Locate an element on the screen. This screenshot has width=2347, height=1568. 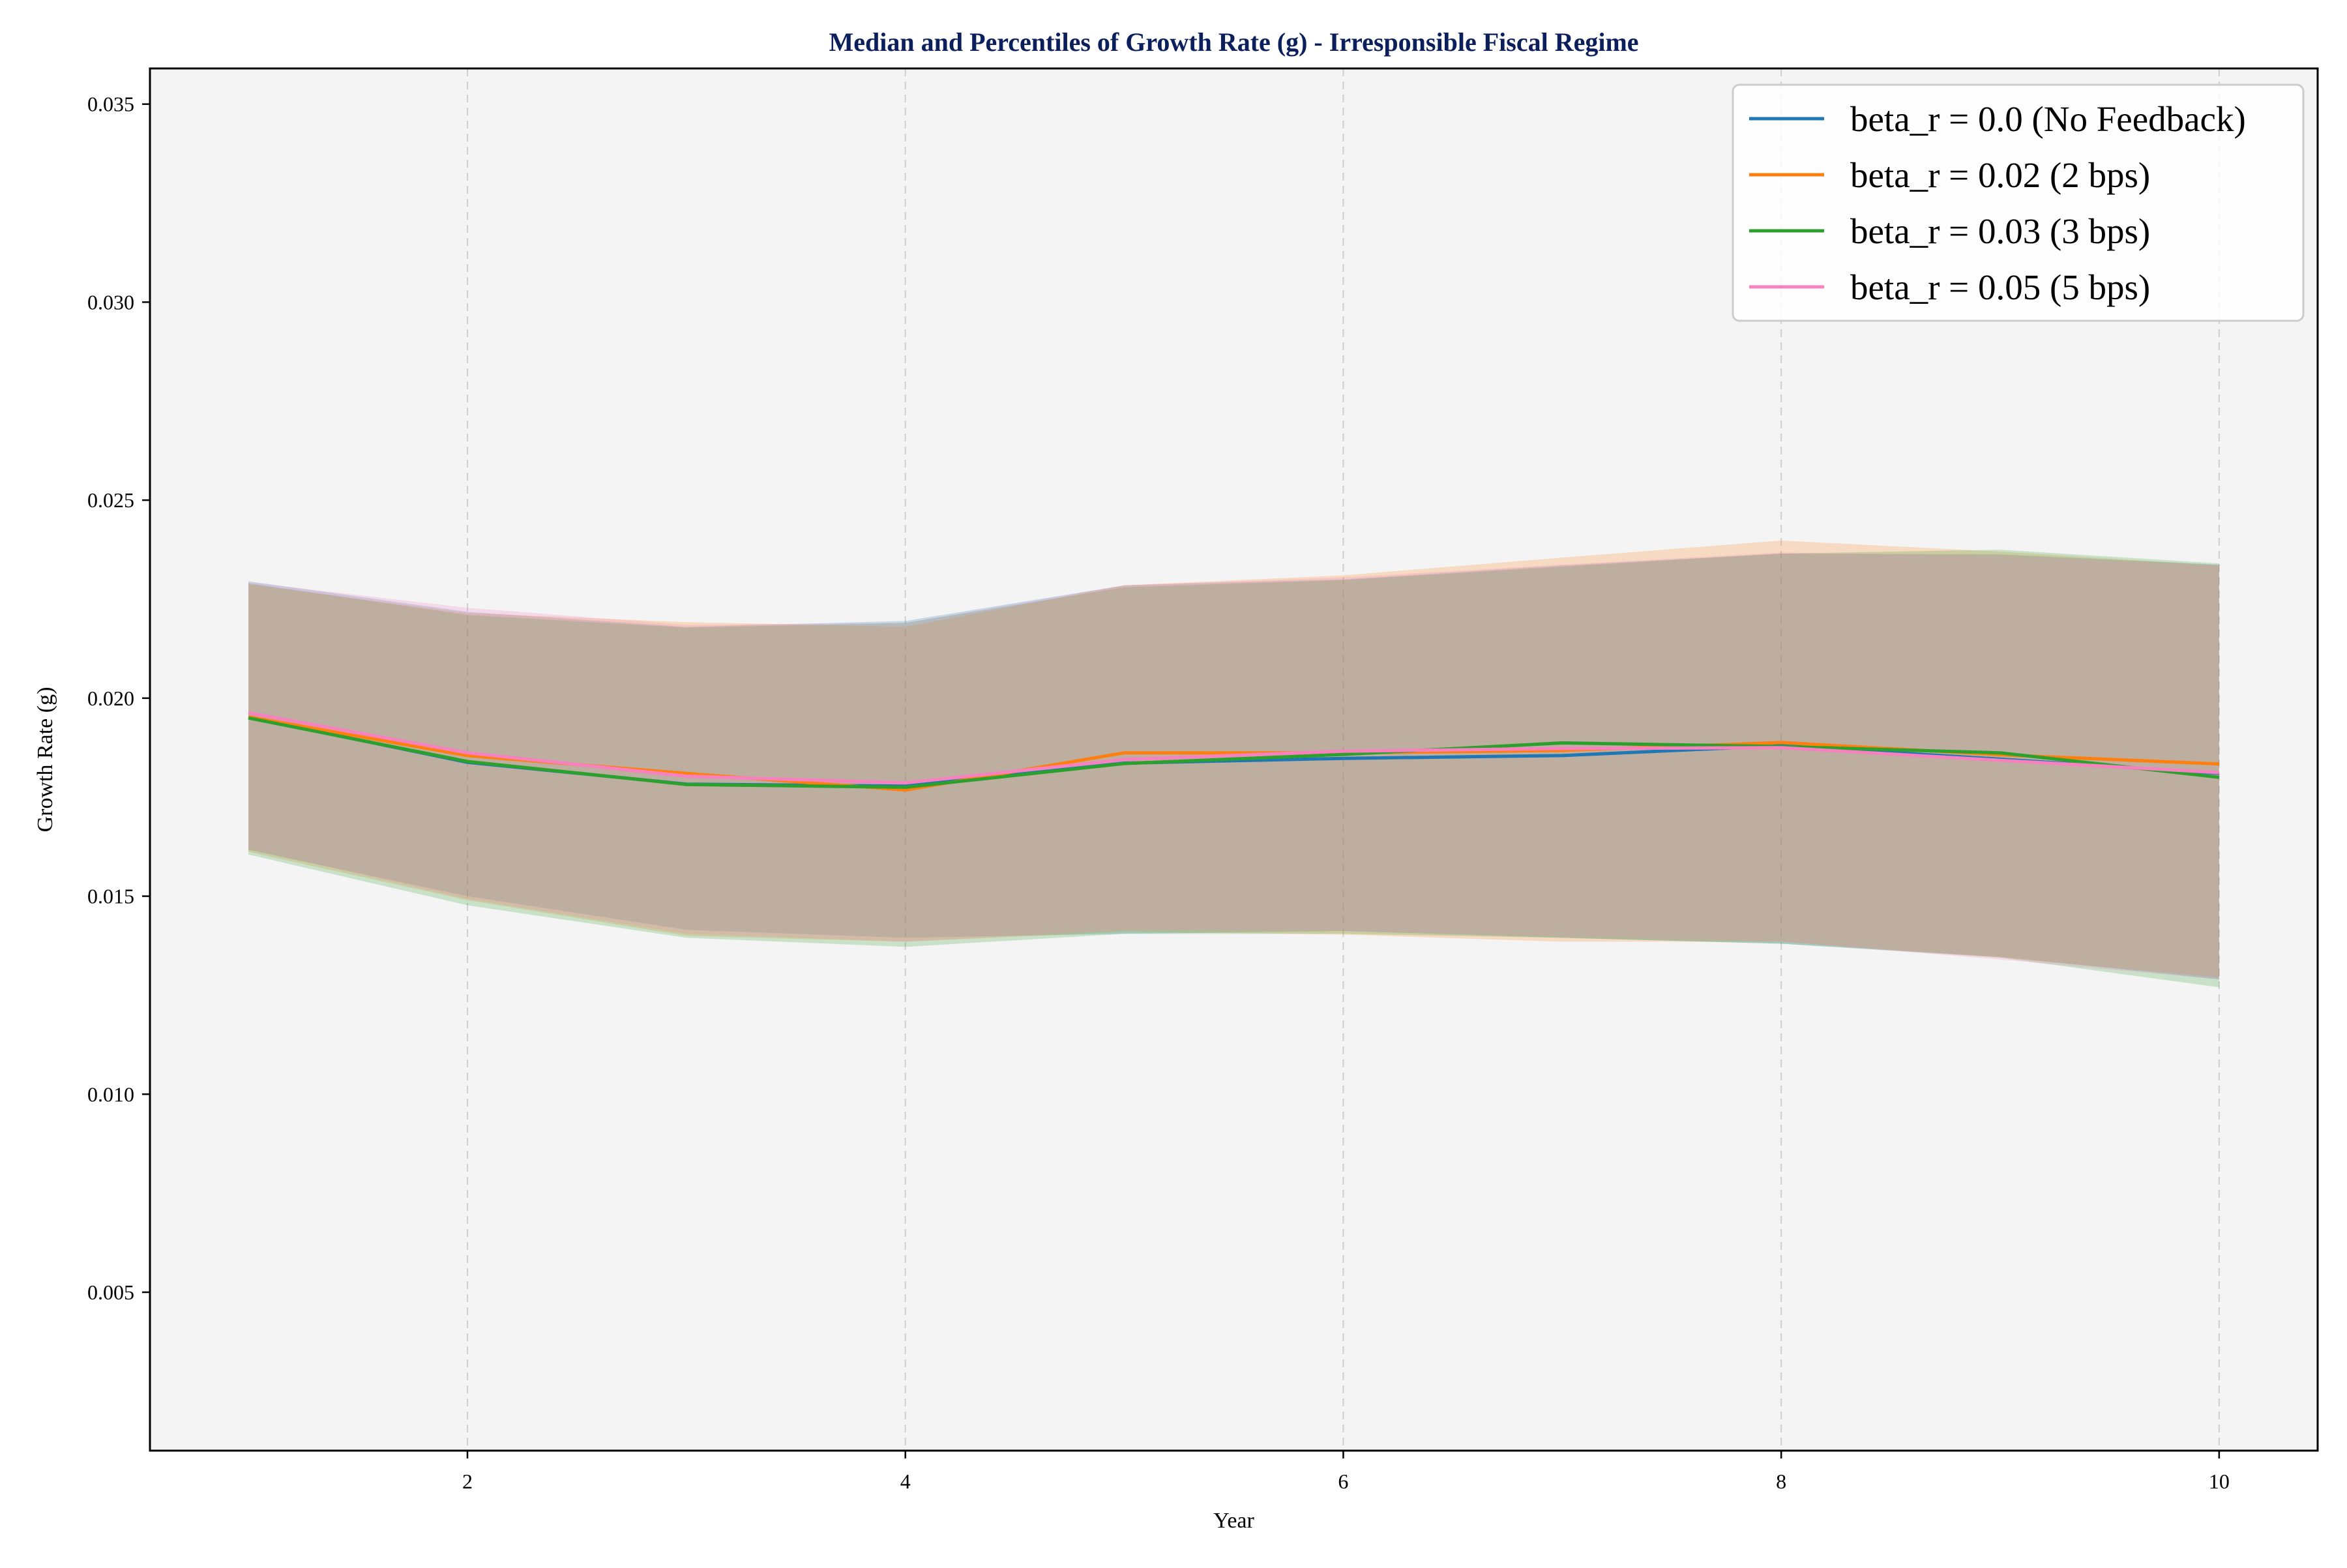
median-lines is located at coordinates (1234, 751).